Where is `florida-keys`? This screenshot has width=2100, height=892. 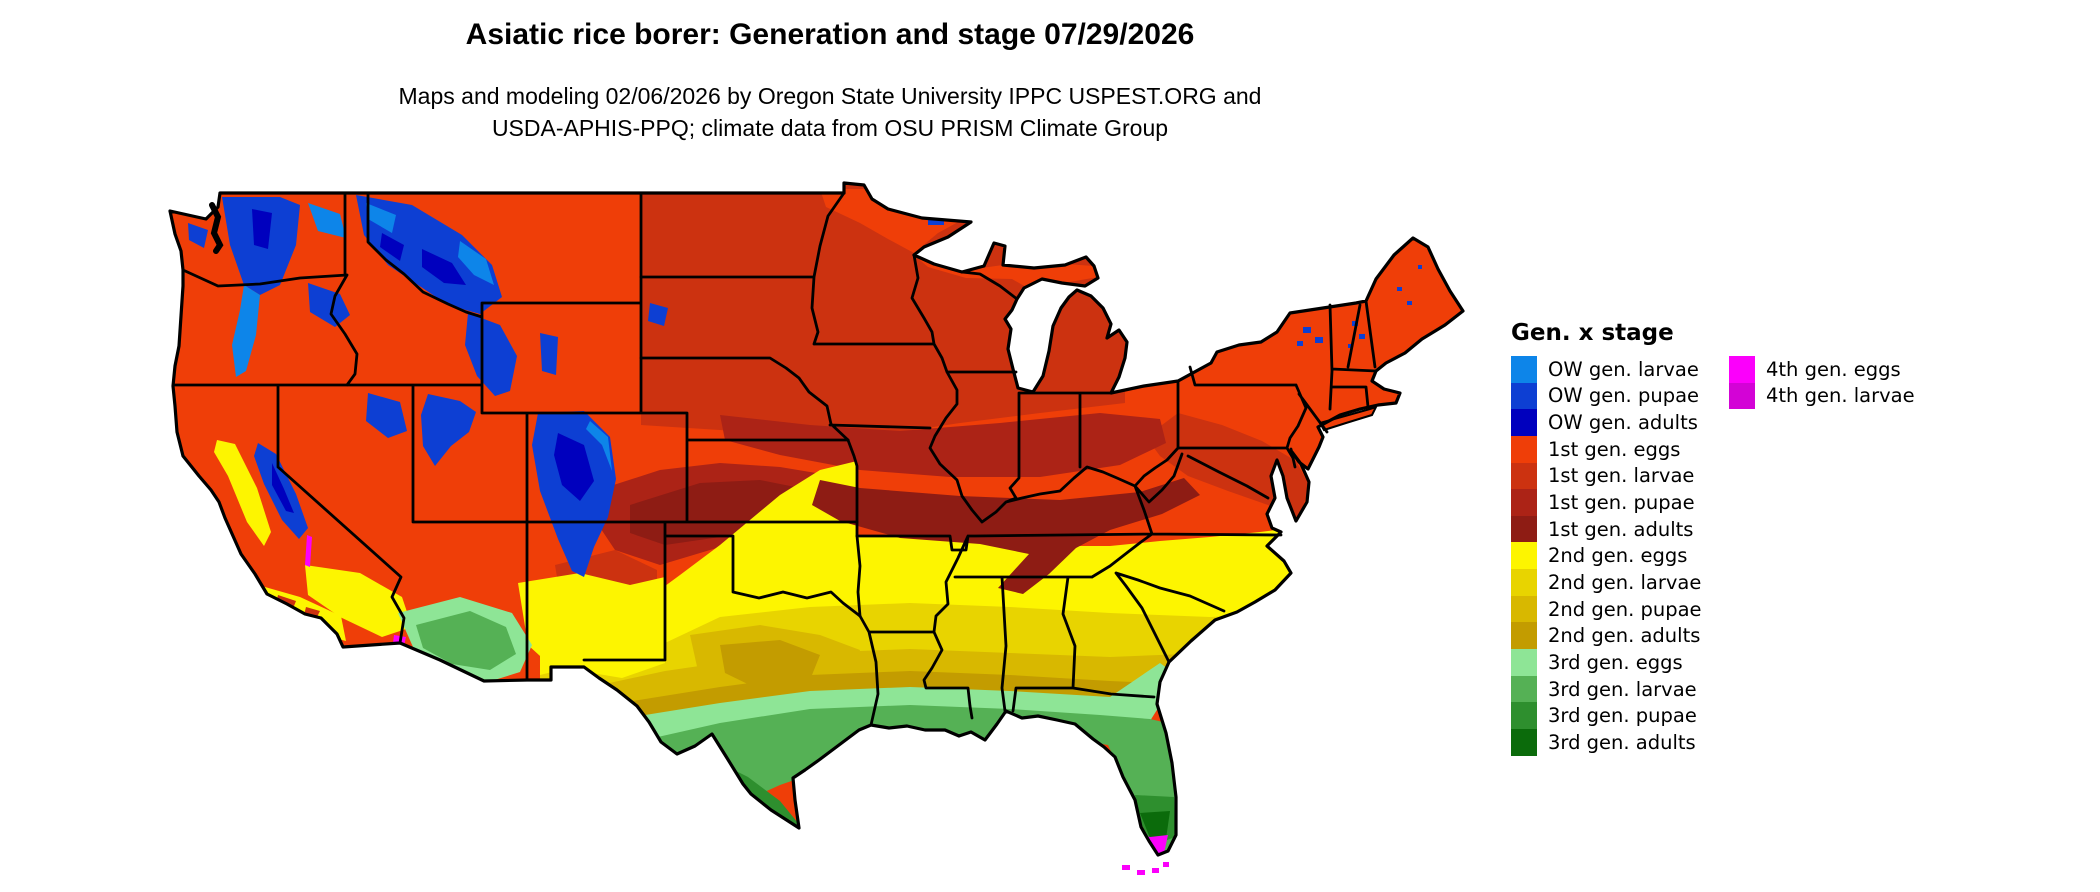
florida-keys is located at coordinates (1145, 868).